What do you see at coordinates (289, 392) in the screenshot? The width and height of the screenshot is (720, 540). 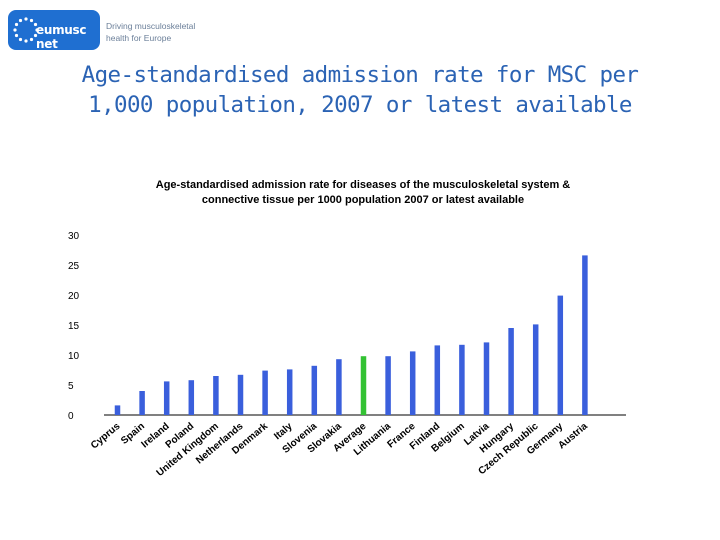 I see `bar-italy` at bounding box center [289, 392].